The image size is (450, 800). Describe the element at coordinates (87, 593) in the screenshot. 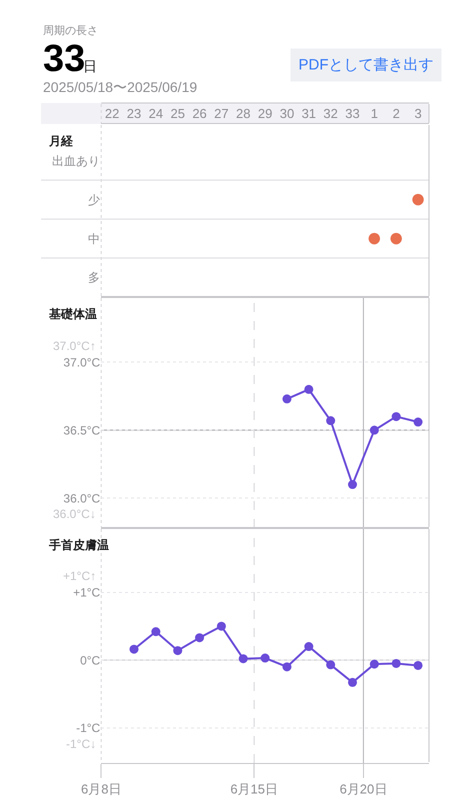

I see `y-tick-label: +1°C` at that location.